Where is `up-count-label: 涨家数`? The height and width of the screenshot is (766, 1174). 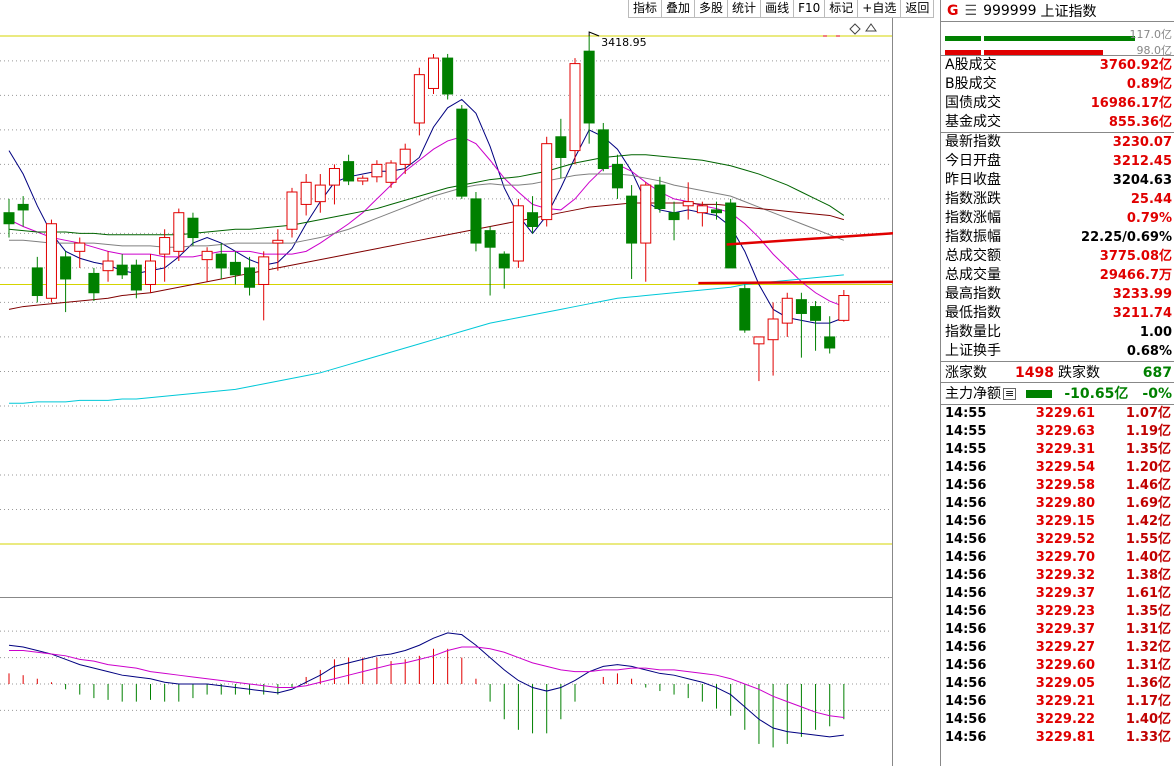
up-count-label: 涨家数 is located at coordinates (966, 373).